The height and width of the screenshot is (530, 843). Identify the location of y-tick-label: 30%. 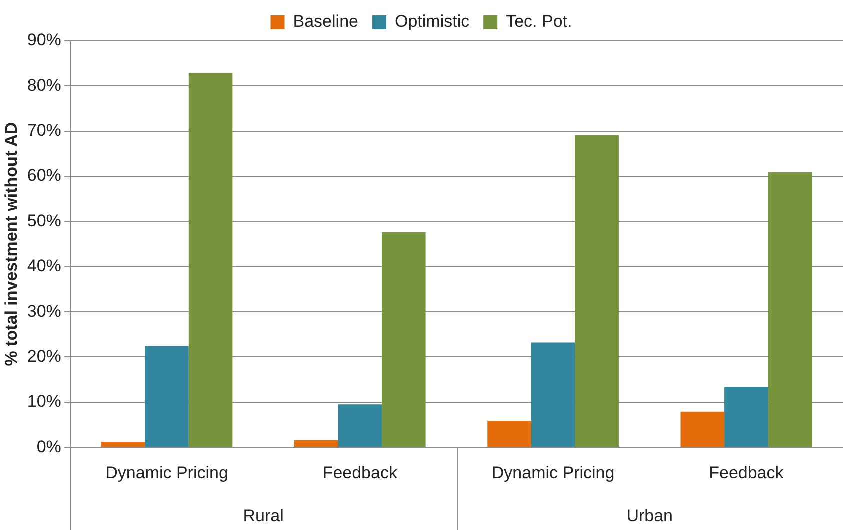
(44, 311).